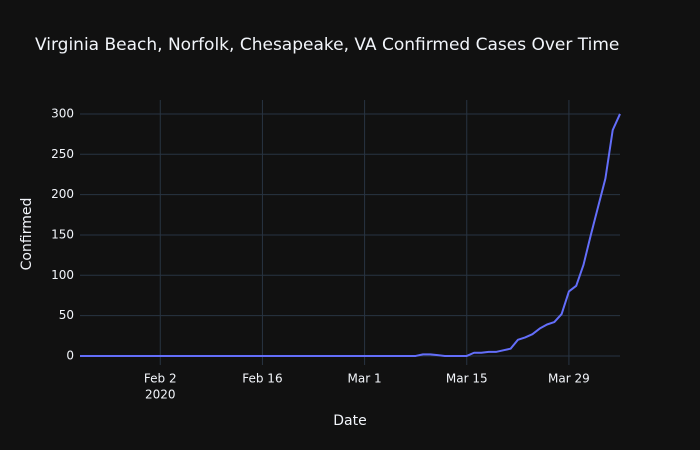 The height and width of the screenshot is (450, 700). Describe the element at coordinates (70, 355) in the screenshot. I see `y-tick-label: 0` at that location.